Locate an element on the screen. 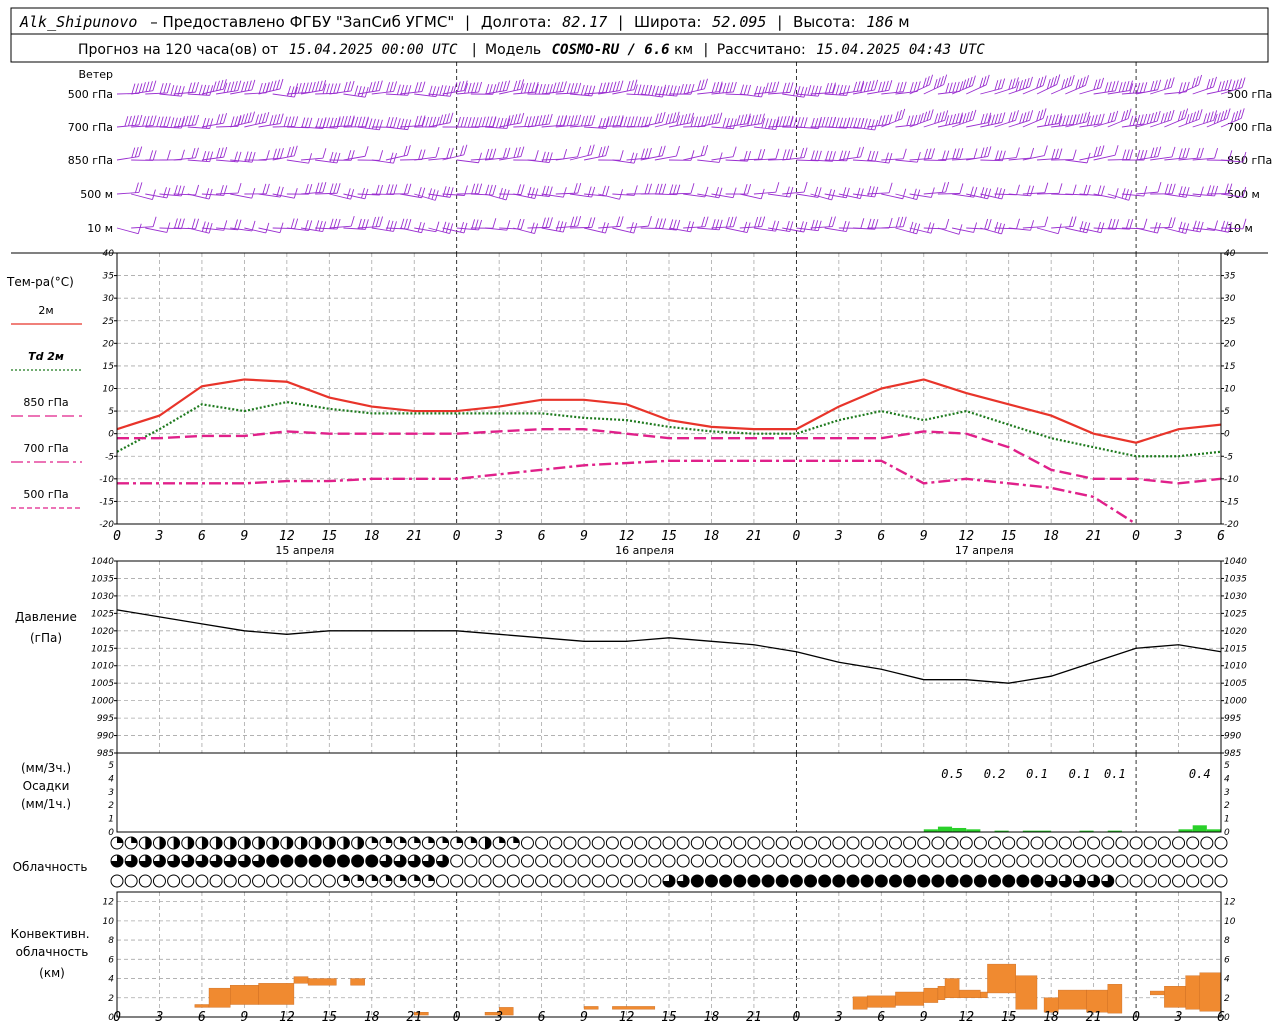 The width and height of the screenshot is (1280, 1024). pressure-ytick-right: 1010 is located at coordinates (1235, 667).